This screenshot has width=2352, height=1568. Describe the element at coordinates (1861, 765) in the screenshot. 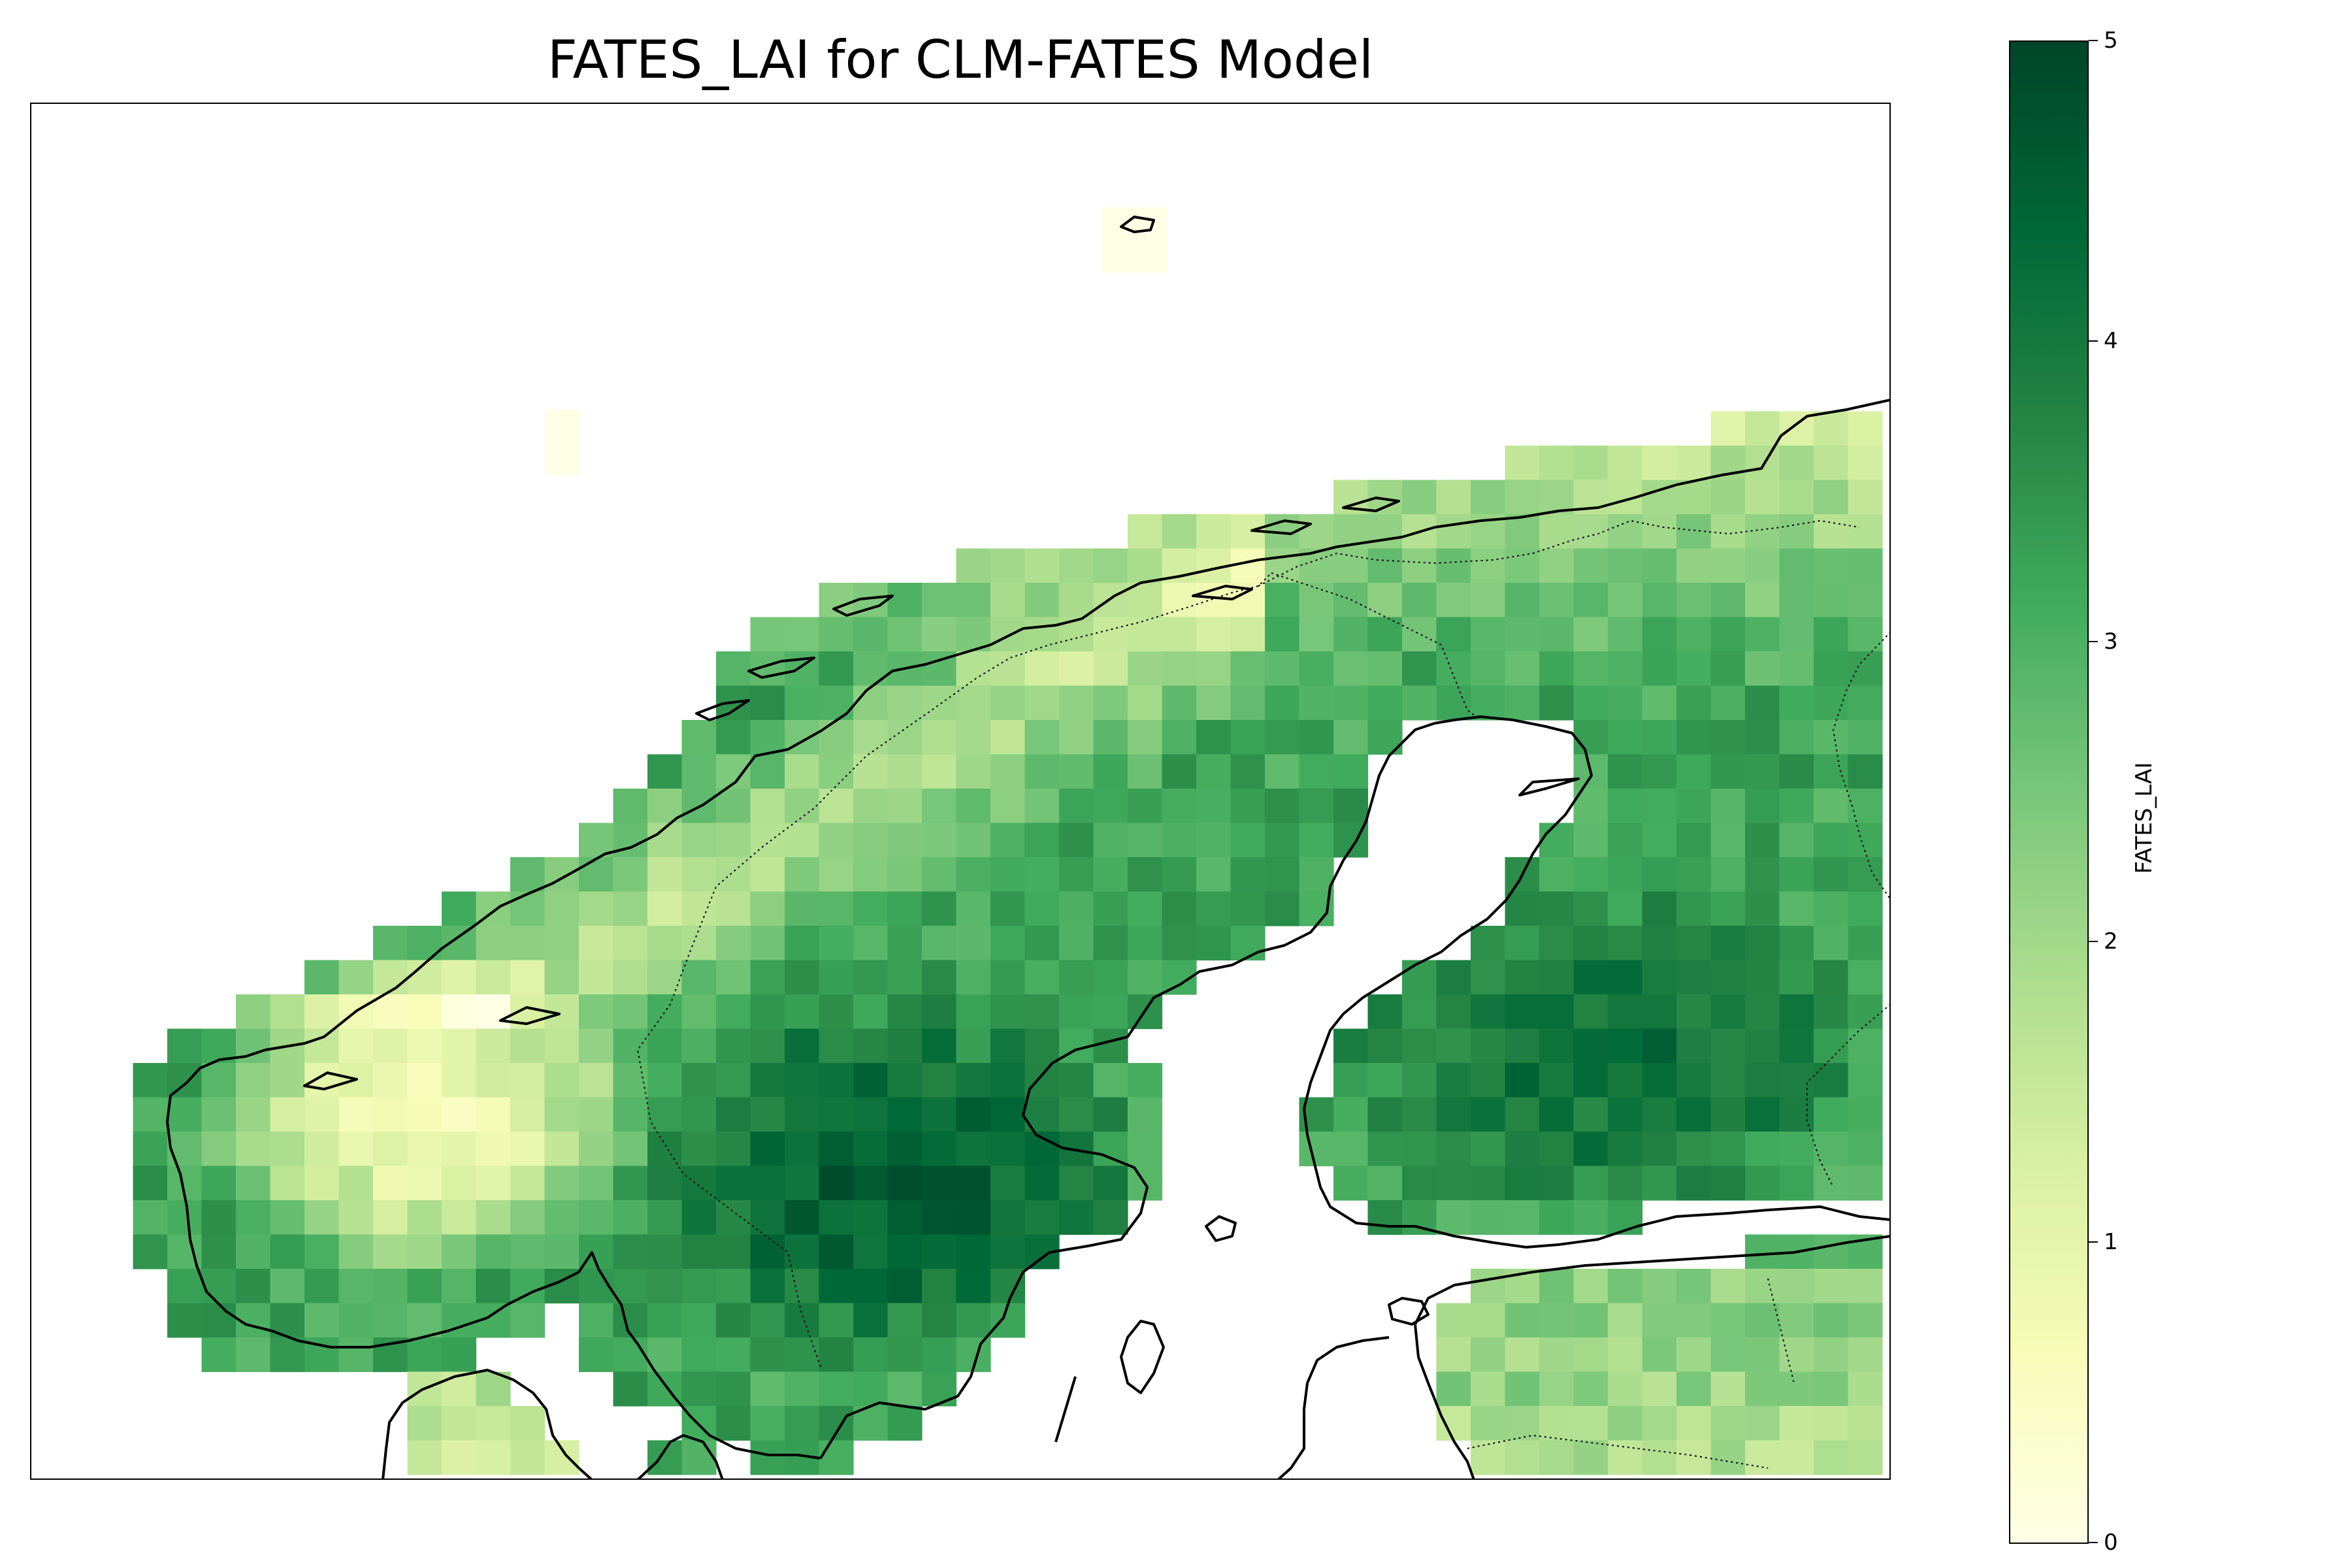

I see `border-finland-russia` at that location.